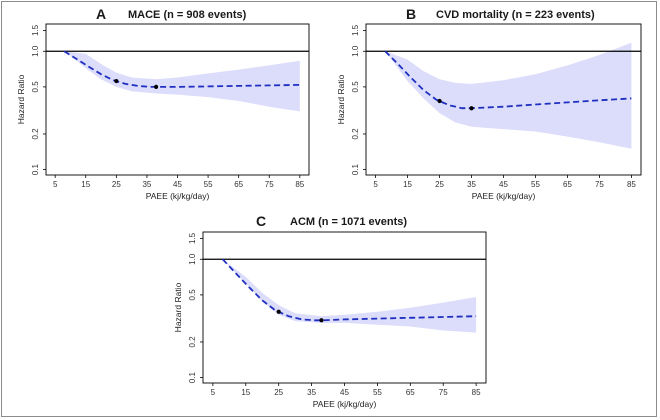 The image size is (660, 420). Describe the element at coordinates (101, 14) in the screenshot. I see `panel-letter: A` at that location.